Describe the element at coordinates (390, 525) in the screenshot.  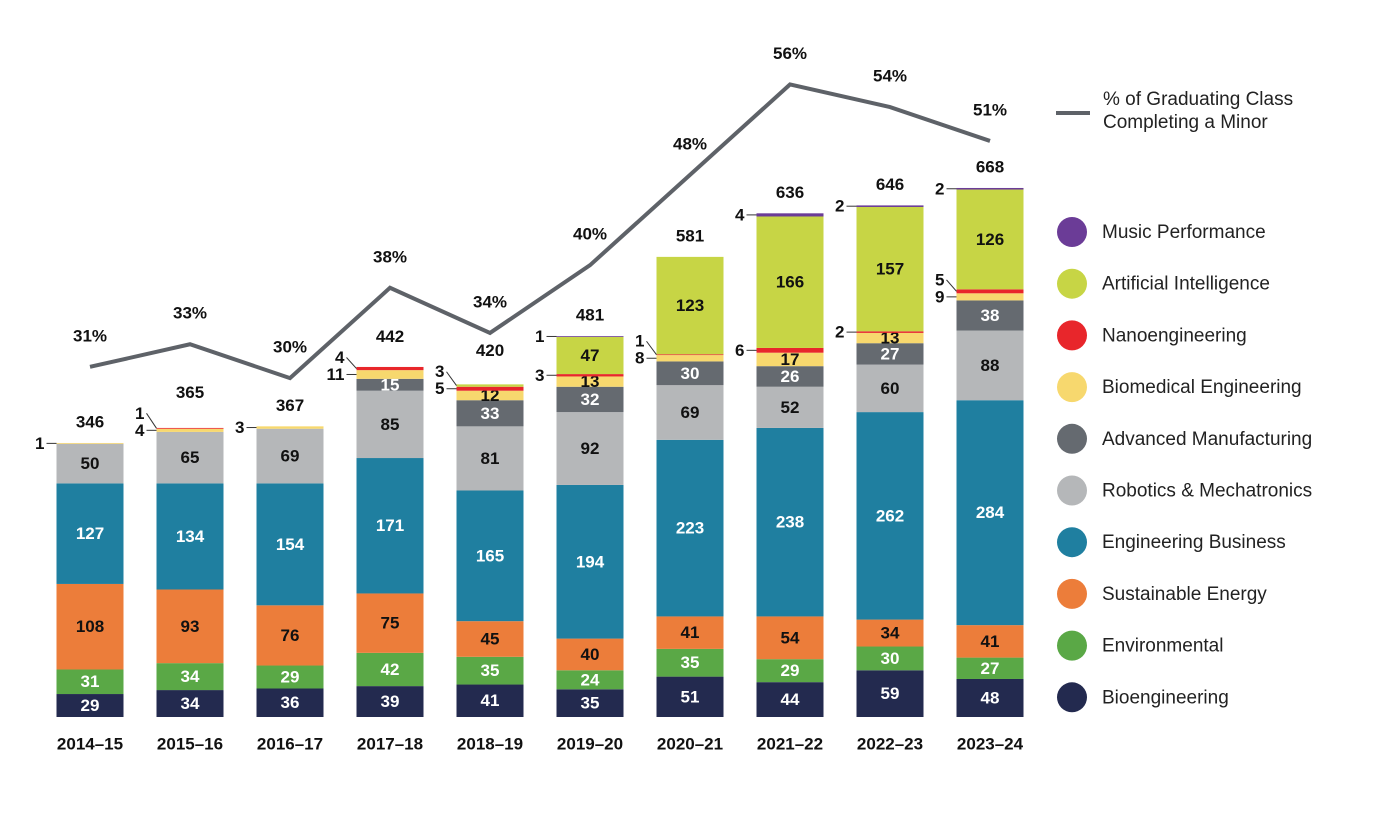
I see `data-label: 171` at that location.